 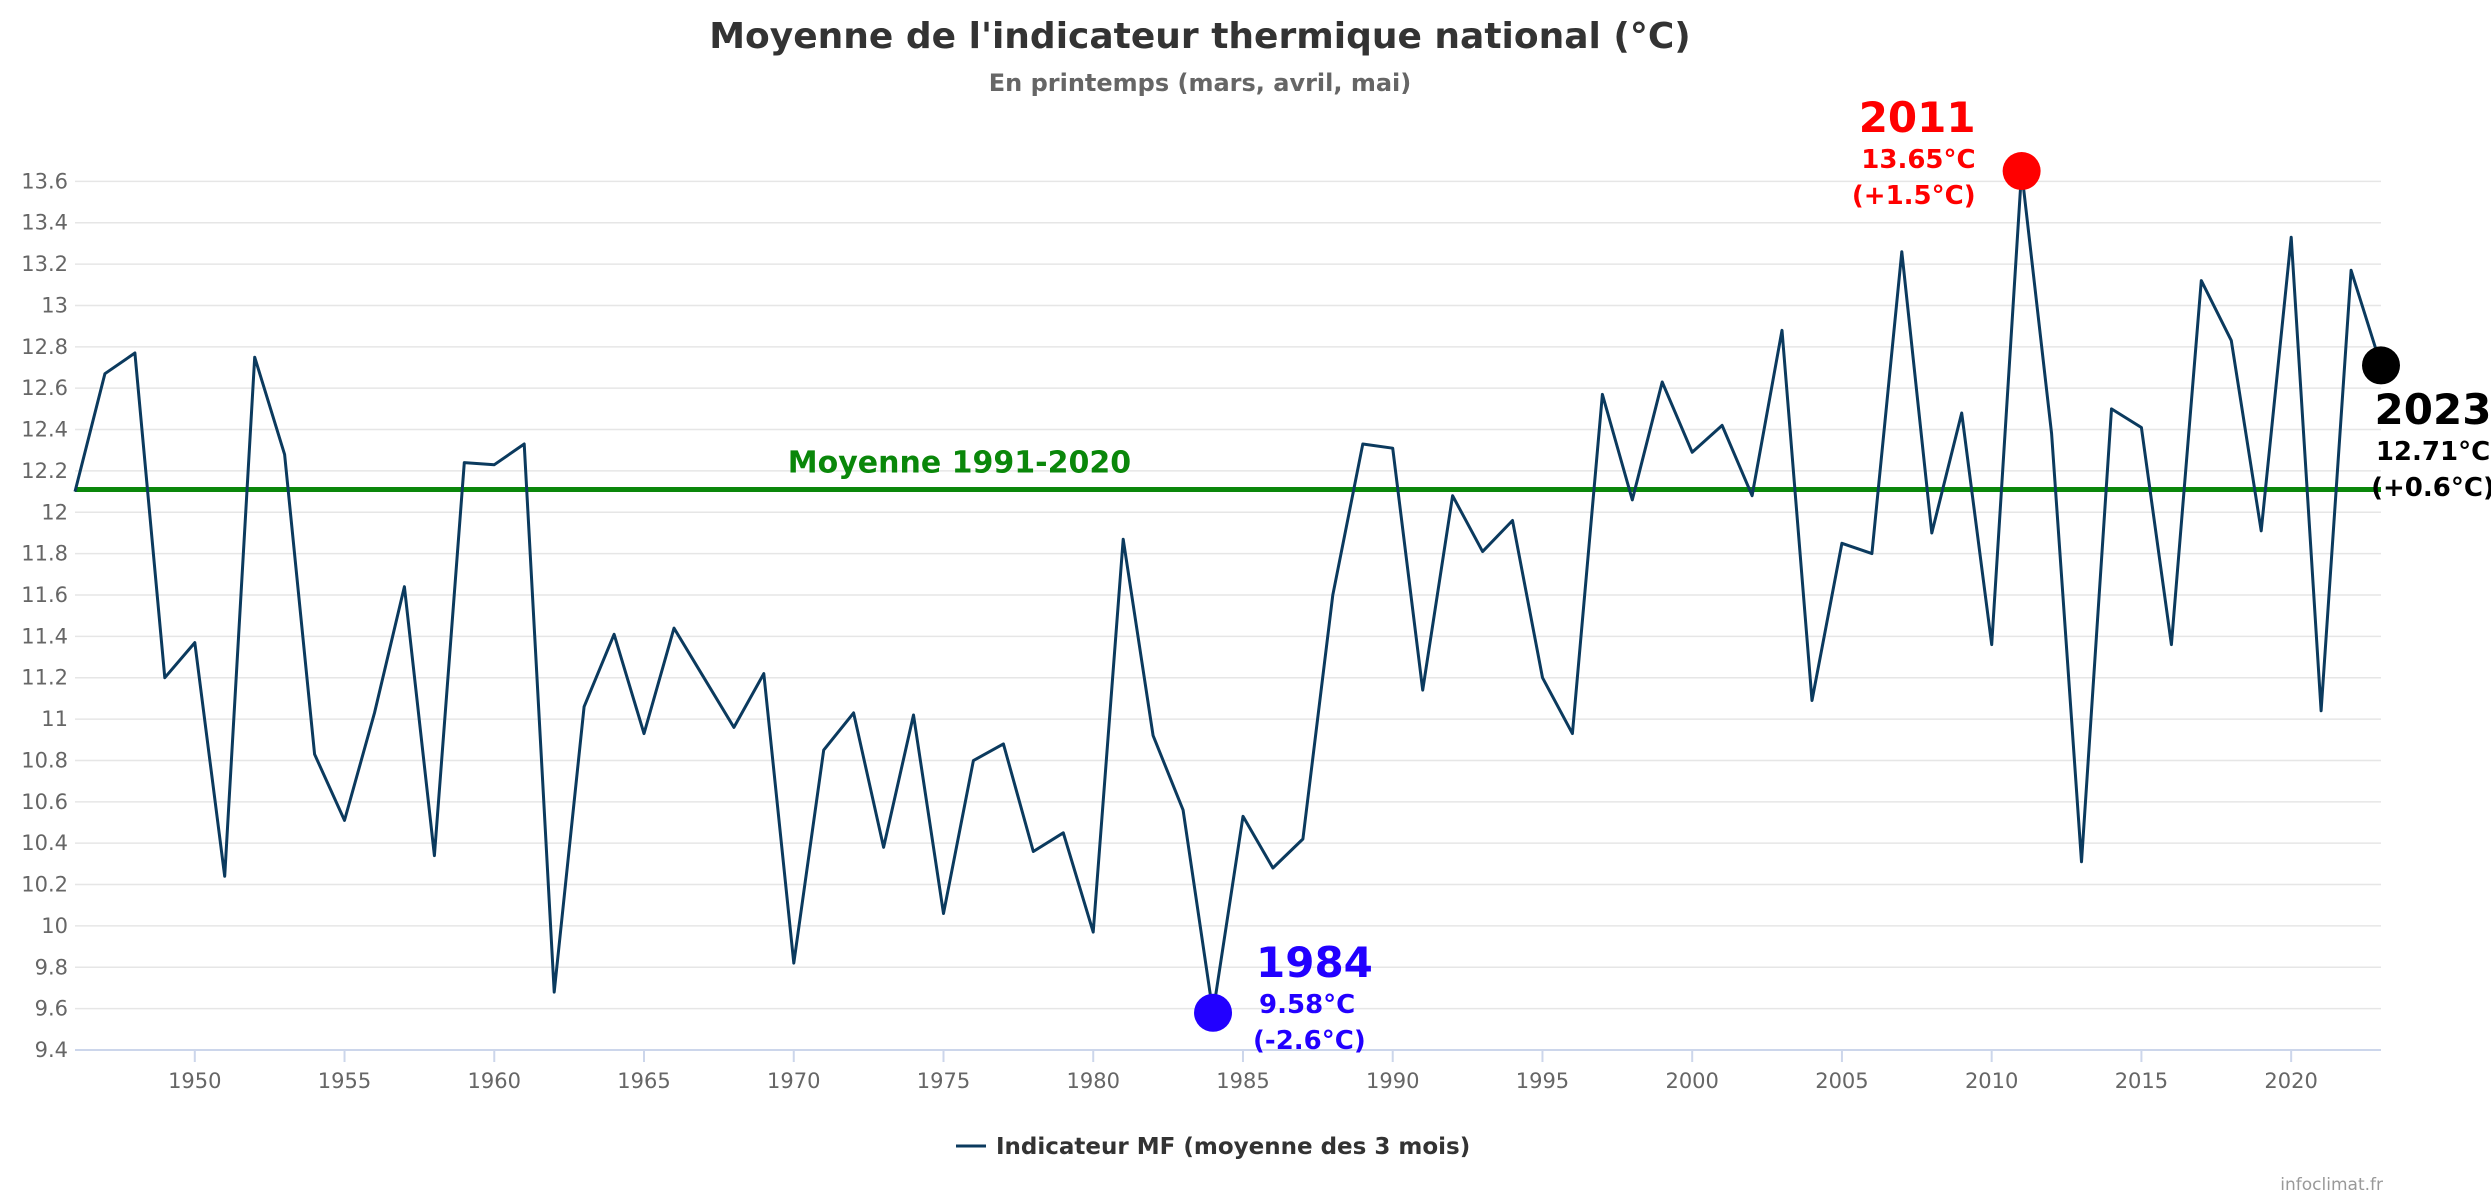 I want to click on x-tick-label: 1970, so click(x=793, y=1081).